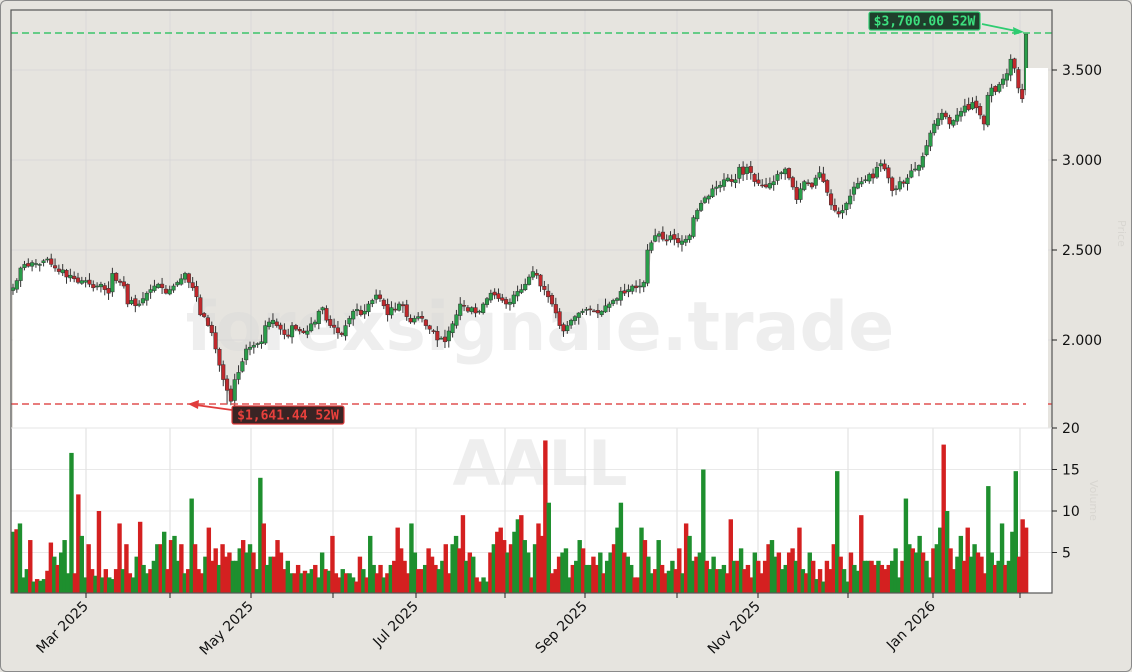 The height and width of the screenshot is (672, 1132). I want to click on svg-text: Sep 2025, so click(562, 628).